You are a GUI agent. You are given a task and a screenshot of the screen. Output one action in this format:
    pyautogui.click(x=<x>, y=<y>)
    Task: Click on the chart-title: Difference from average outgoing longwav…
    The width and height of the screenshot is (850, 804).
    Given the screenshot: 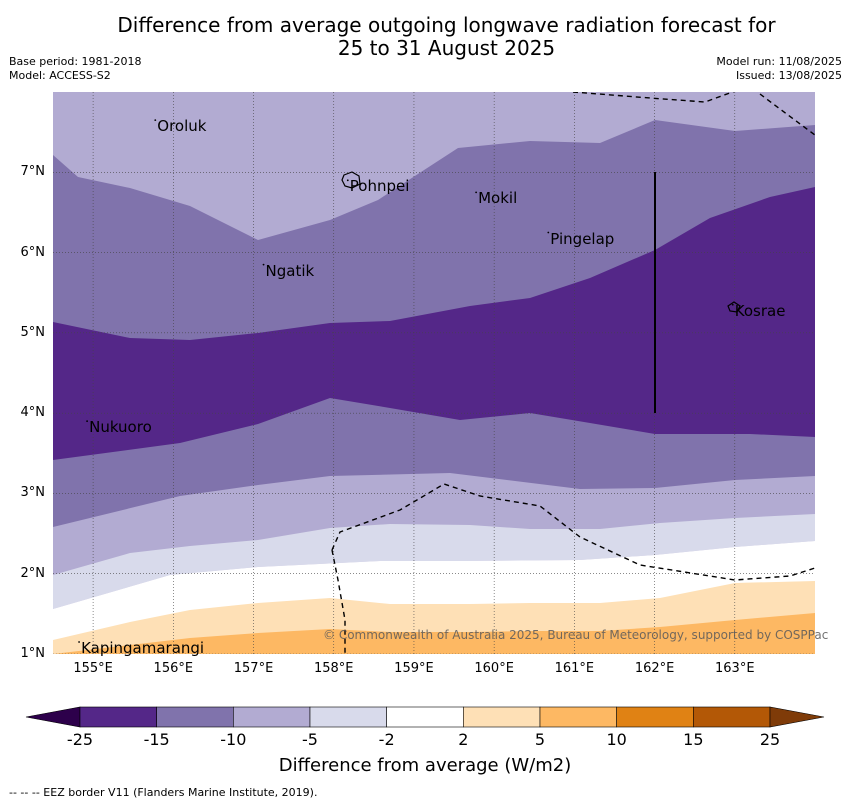 What is the action you would take?
    pyautogui.click(x=425, y=37)
    